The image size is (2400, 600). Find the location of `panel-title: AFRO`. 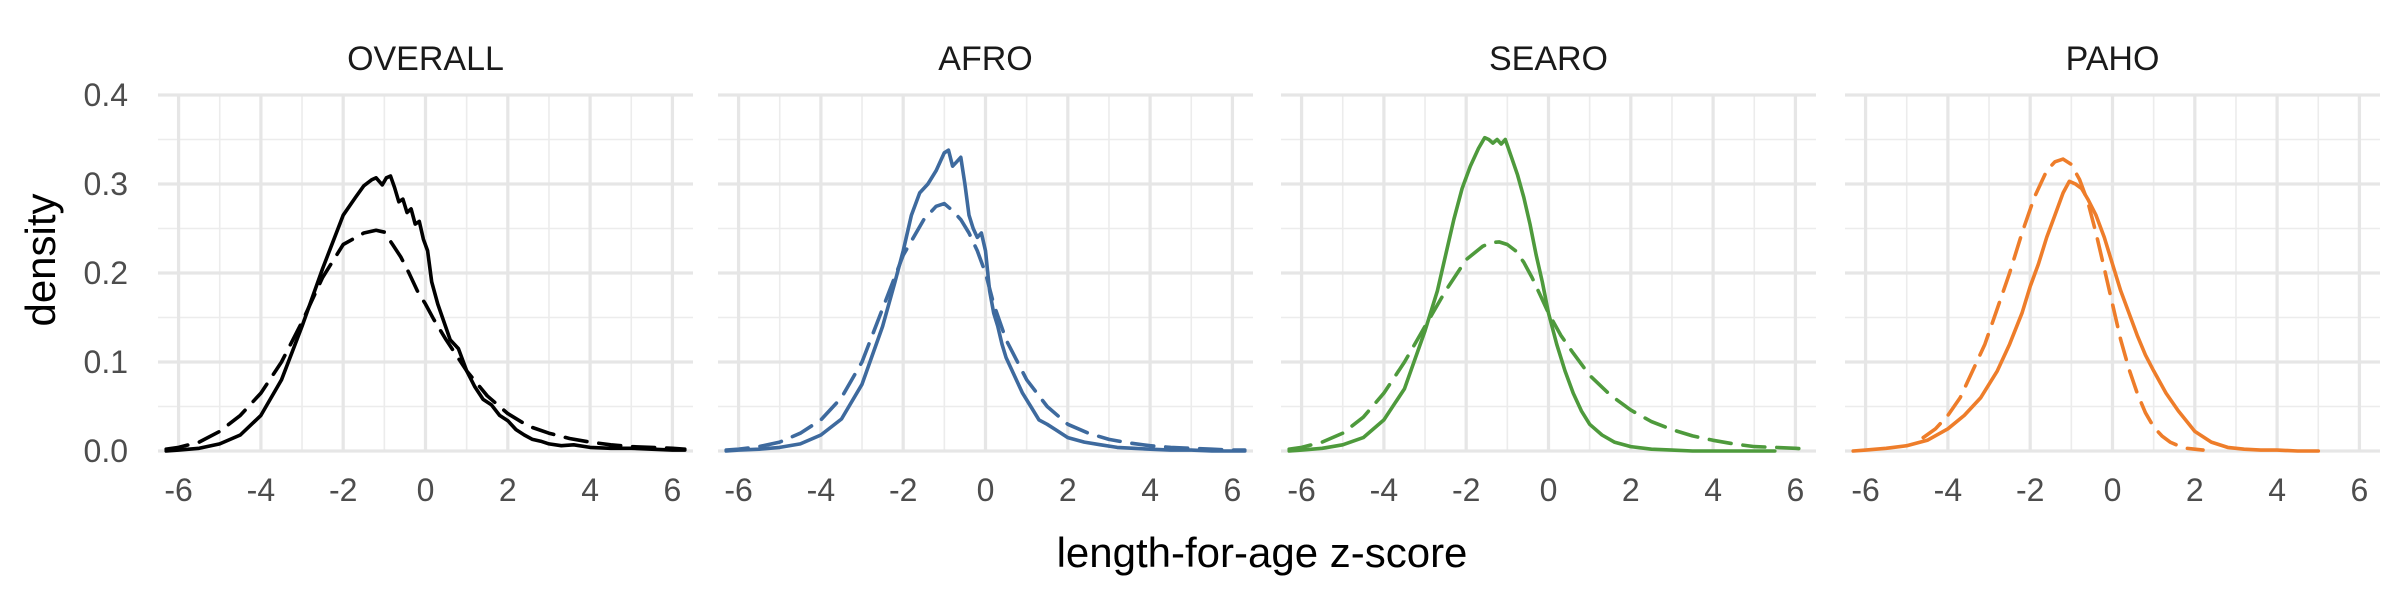

panel-title: AFRO is located at coordinates (985, 59).